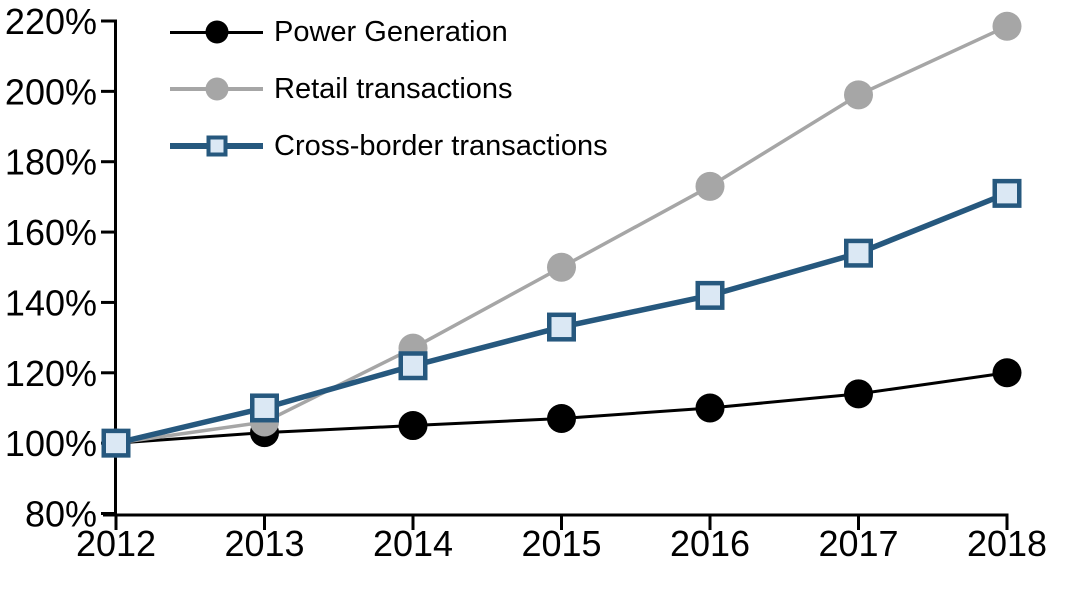  Describe the element at coordinates (51, 232) in the screenshot. I see `y-tick-label: 160%` at that location.